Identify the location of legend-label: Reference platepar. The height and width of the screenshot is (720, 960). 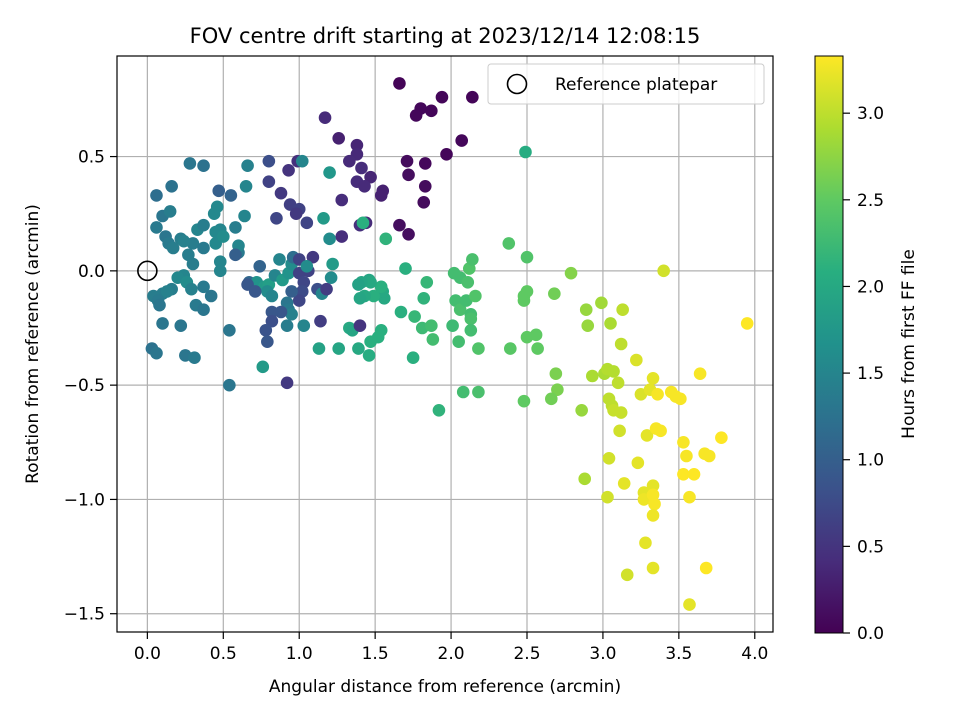
(636, 85).